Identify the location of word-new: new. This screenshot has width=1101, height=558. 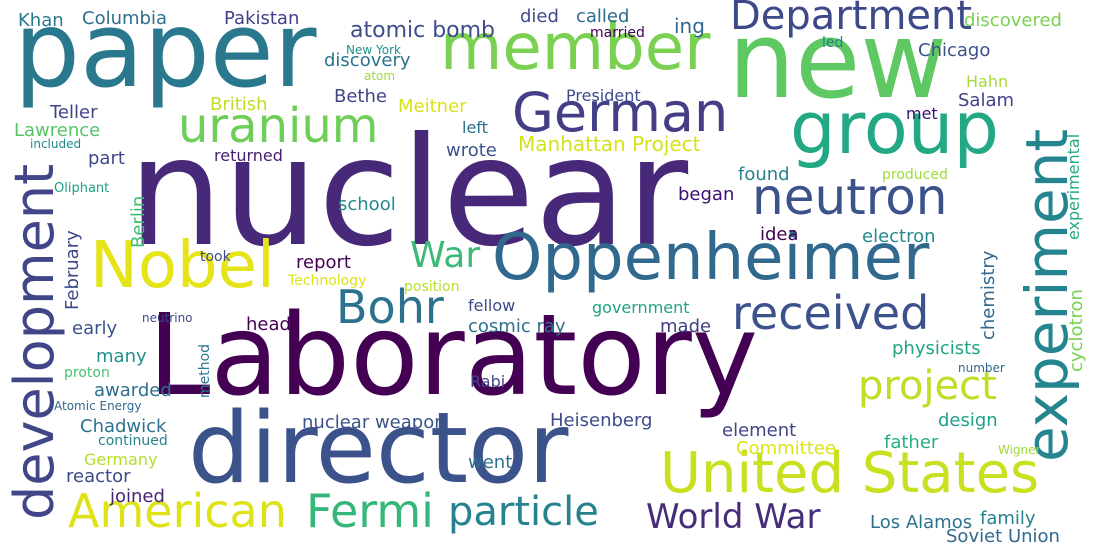
(838, 61).